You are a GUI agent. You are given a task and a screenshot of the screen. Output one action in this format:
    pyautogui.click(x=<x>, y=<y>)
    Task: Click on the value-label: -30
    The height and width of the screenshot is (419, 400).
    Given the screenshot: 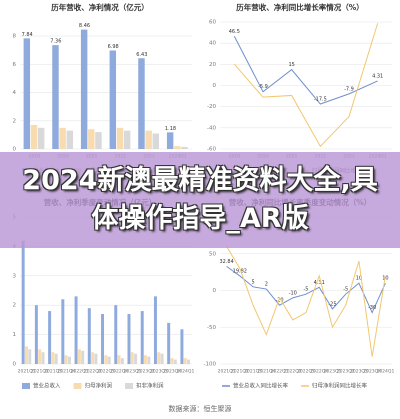 What is the action you would take?
    pyautogui.click(x=372, y=308)
    